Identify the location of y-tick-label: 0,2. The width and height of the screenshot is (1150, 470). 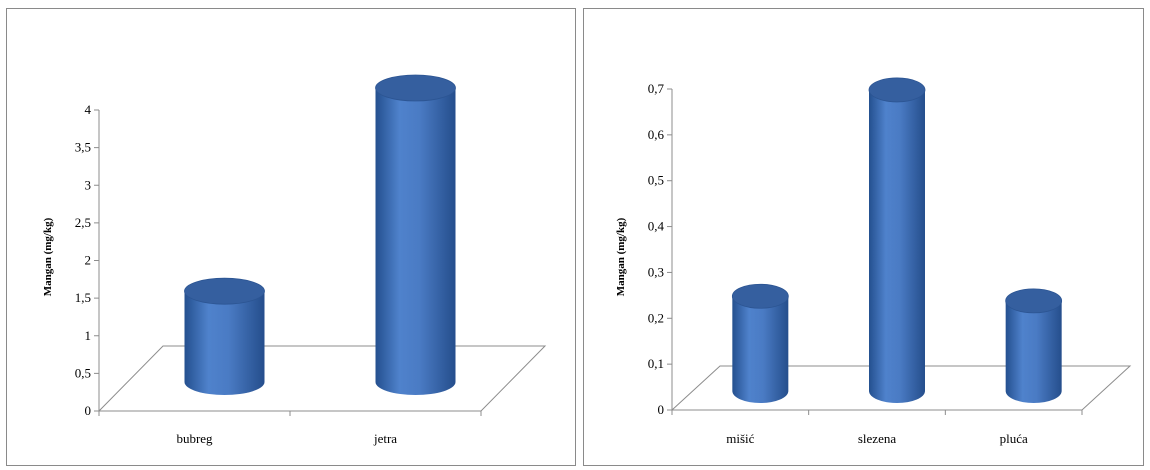
(656, 317).